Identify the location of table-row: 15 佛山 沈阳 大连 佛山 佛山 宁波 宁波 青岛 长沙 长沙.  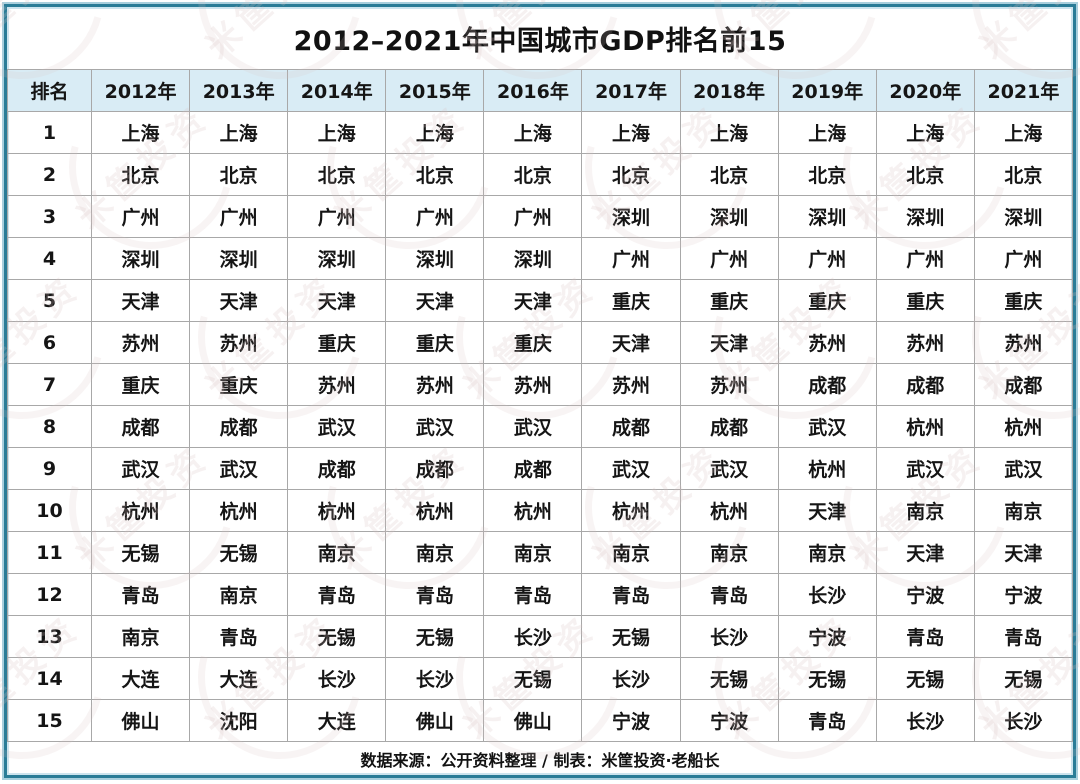
(540, 720).